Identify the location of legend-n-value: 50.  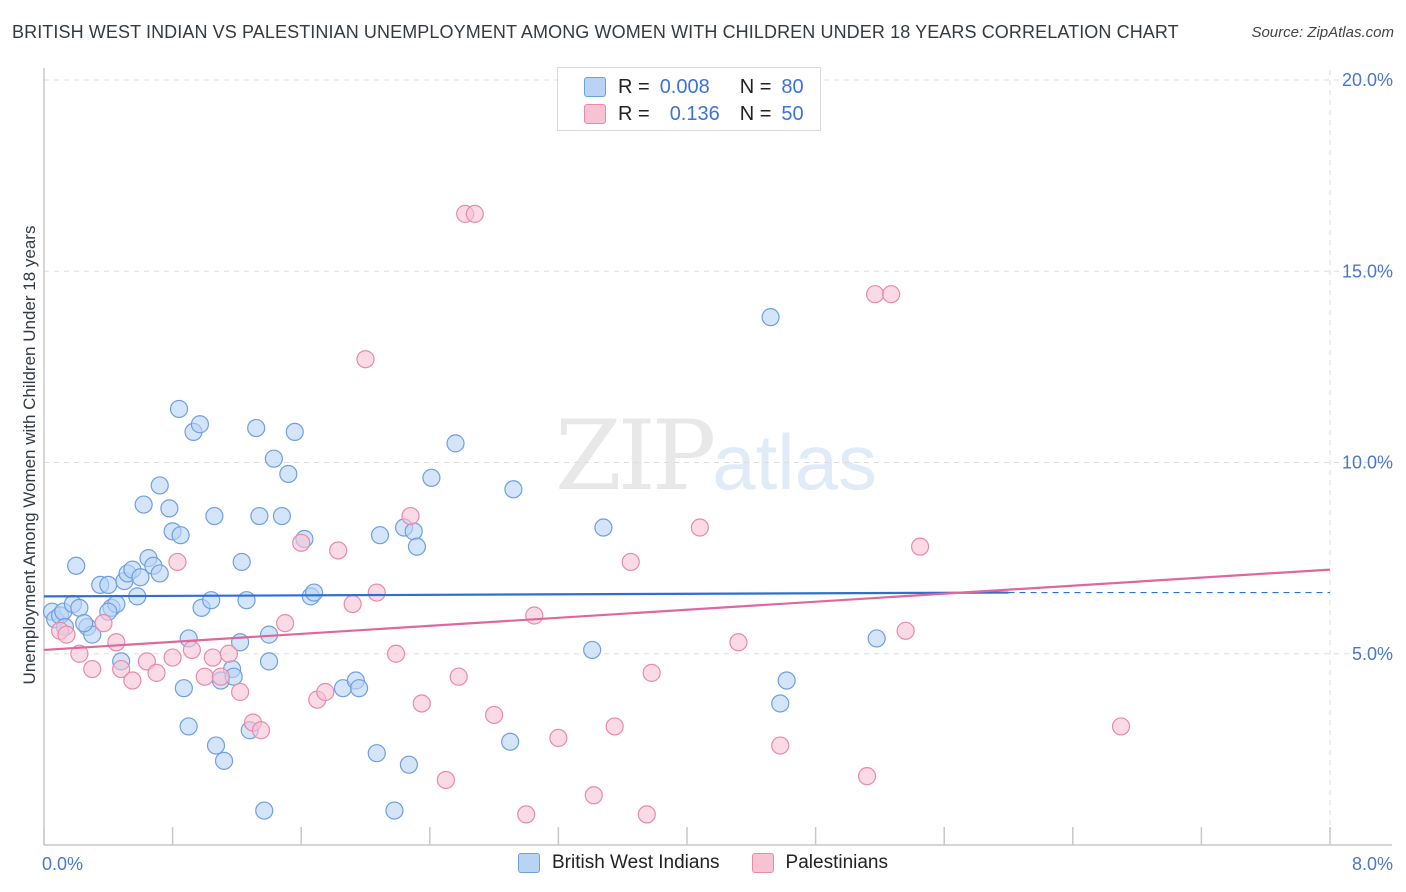
(792, 113).